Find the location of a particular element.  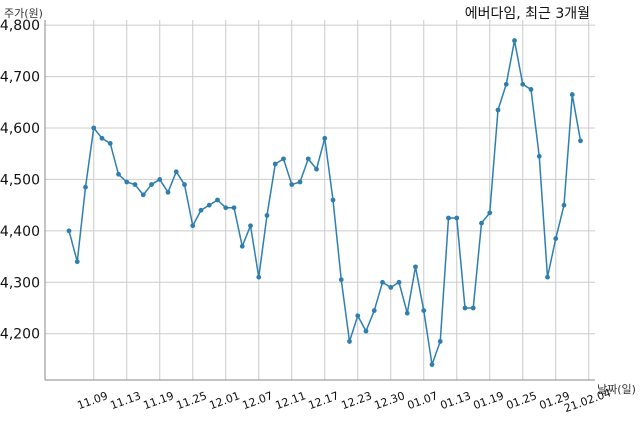

x-tick-label: 01.25 is located at coordinates (522, 400).